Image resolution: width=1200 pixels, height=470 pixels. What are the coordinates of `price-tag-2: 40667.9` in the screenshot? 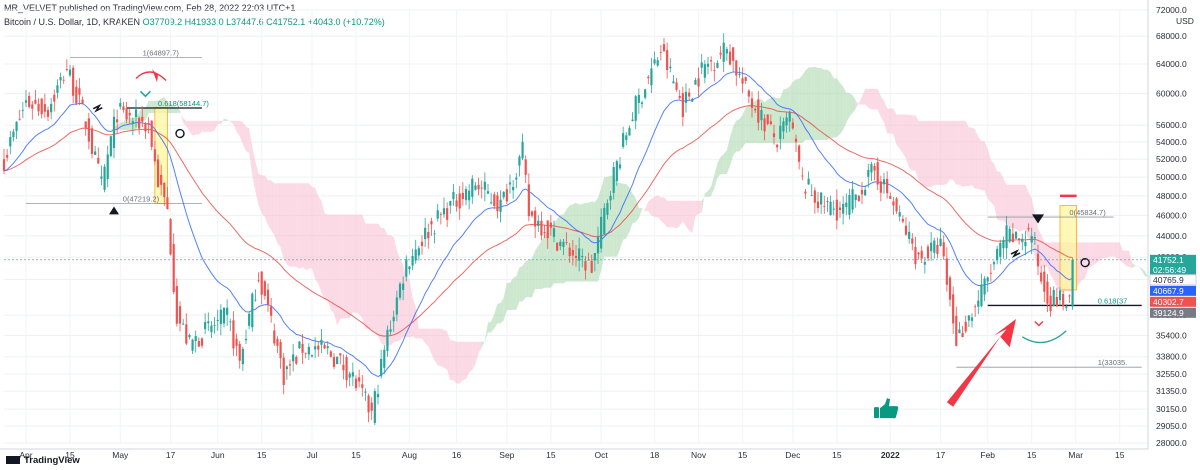 It's located at (1173, 290).